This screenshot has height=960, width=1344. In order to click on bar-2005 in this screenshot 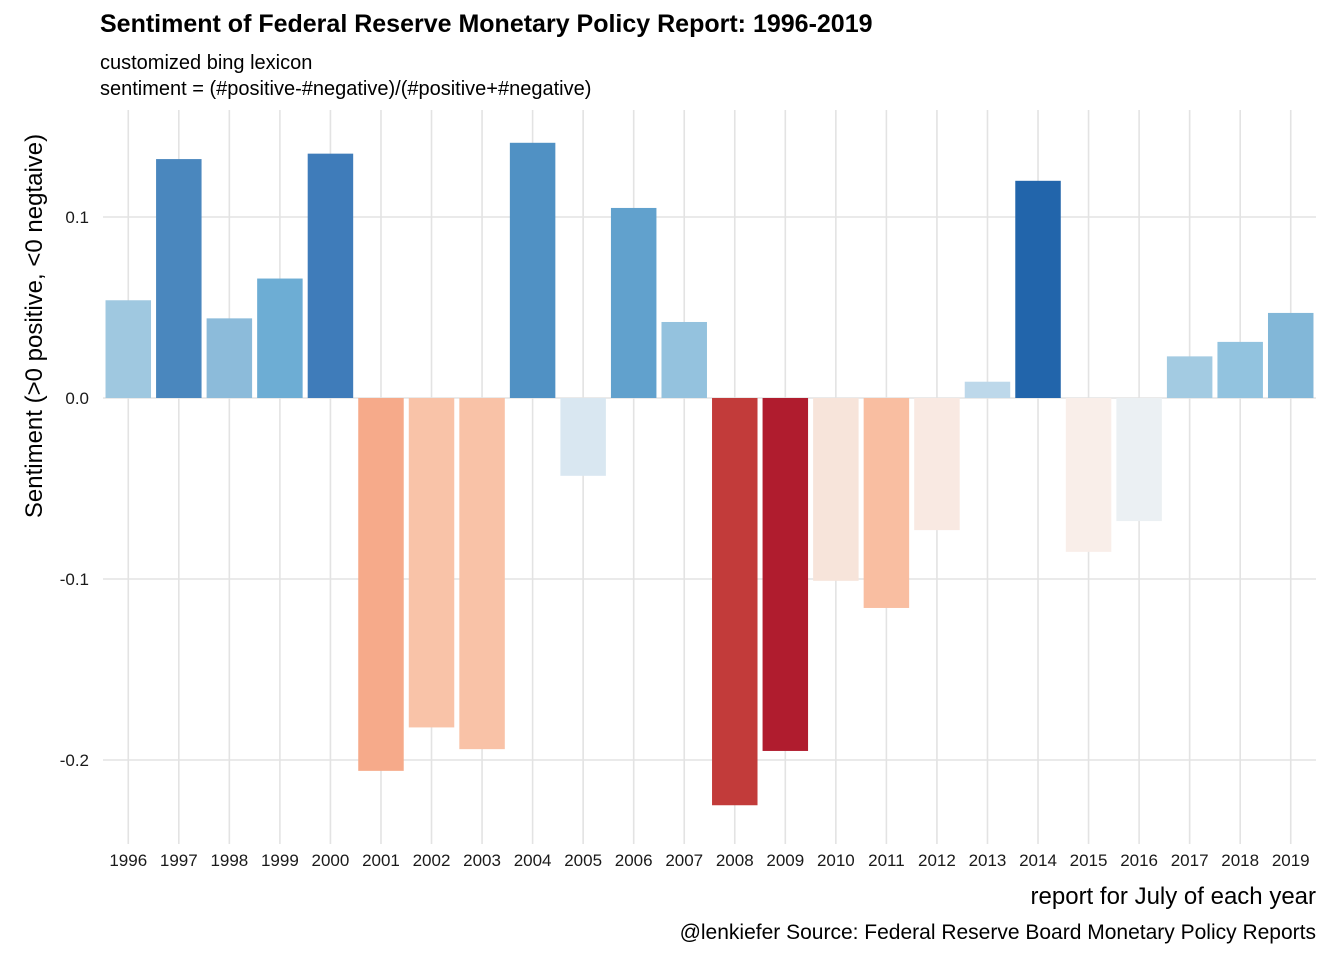, I will do `click(583, 437)`.